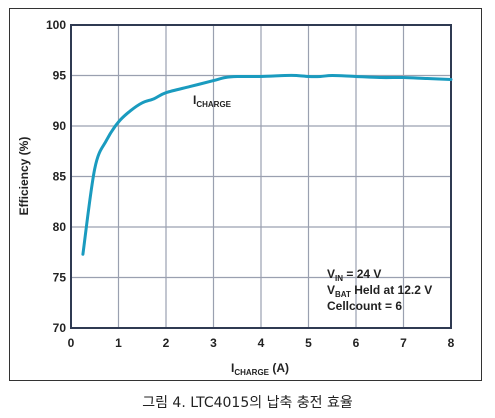  I want to click on y-axis-label: Efficiency (%), so click(24, 176).